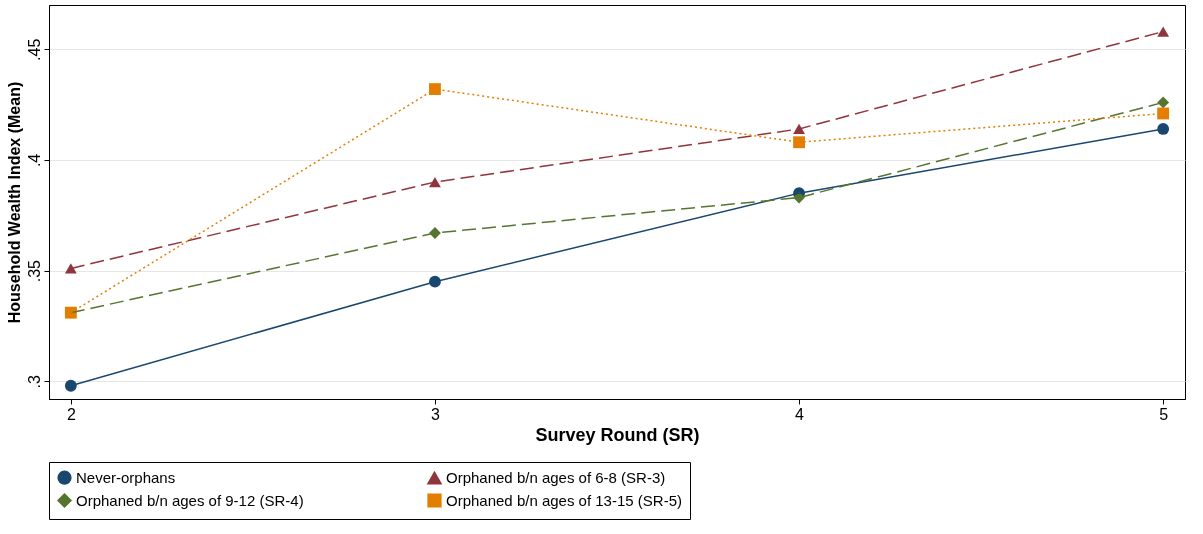  What do you see at coordinates (556, 478) in the screenshot?
I see `legend-label: Orphaned b/n ages of 6-8 (SR-3)` at bounding box center [556, 478].